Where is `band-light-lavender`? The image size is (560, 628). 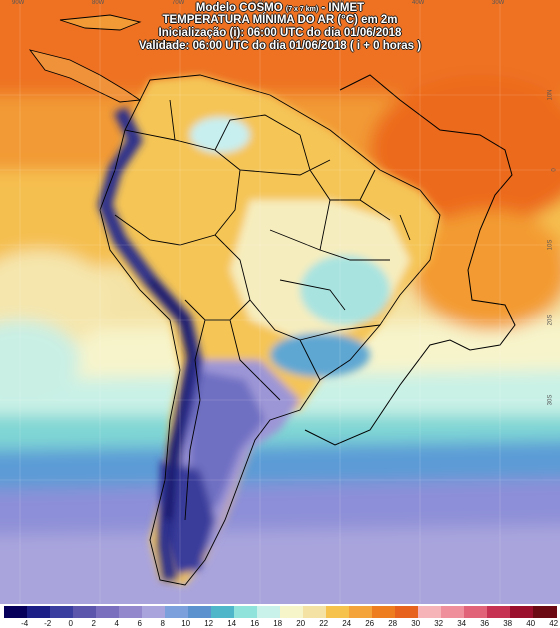 band-light-lavender is located at coordinates (280, 564).